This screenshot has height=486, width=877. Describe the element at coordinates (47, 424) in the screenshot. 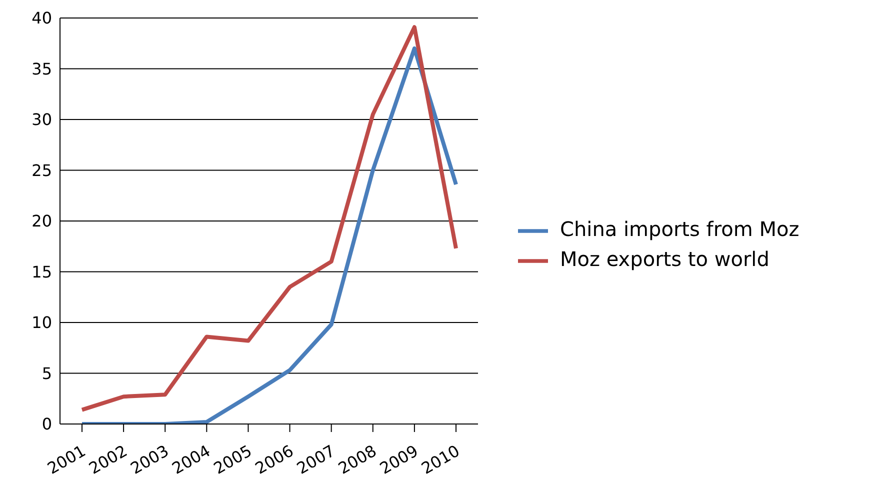

I see `y-tick-label: 0` at that location.